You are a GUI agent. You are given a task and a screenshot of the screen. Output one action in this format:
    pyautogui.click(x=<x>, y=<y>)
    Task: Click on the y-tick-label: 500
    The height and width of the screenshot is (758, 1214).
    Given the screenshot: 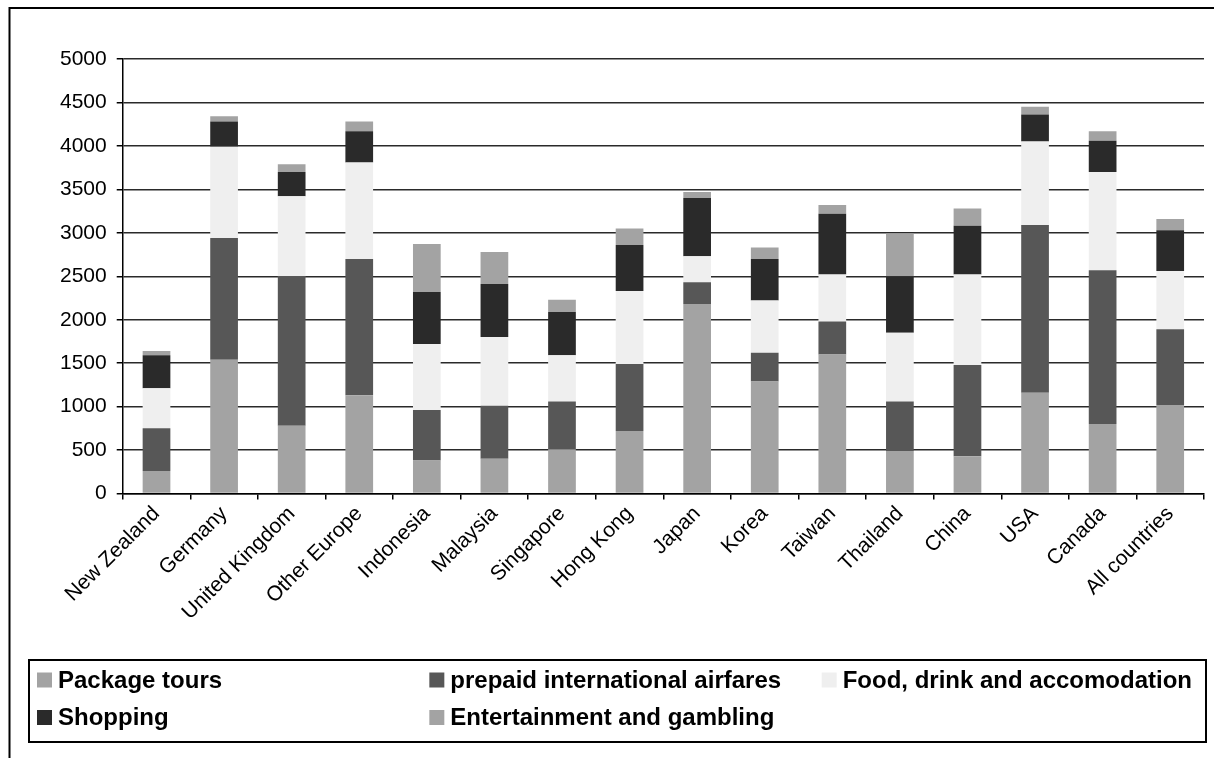 What is the action you would take?
    pyautogui.click(x=89, y=448)
    